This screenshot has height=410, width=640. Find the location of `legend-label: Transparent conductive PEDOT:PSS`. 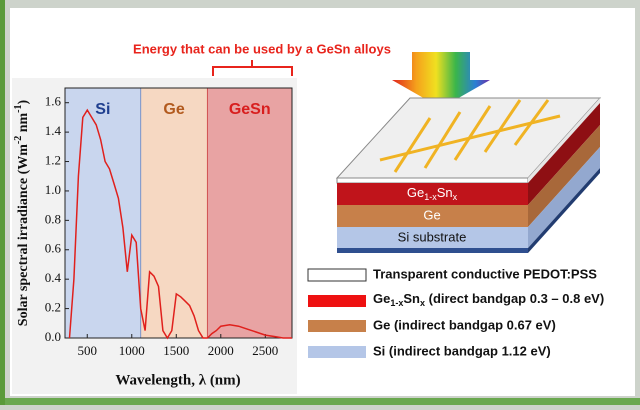

legend-label: Transparent conductive PEDOT:PSS is located at coordinates (485, 273).